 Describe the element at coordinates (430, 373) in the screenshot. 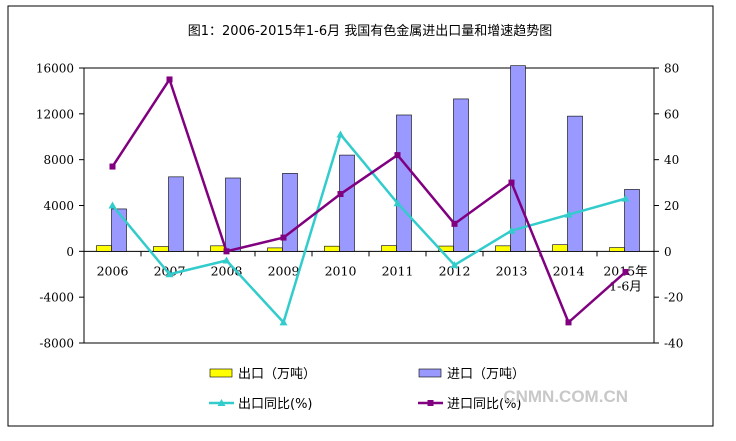

I see `legend-import-swatch` at that location.